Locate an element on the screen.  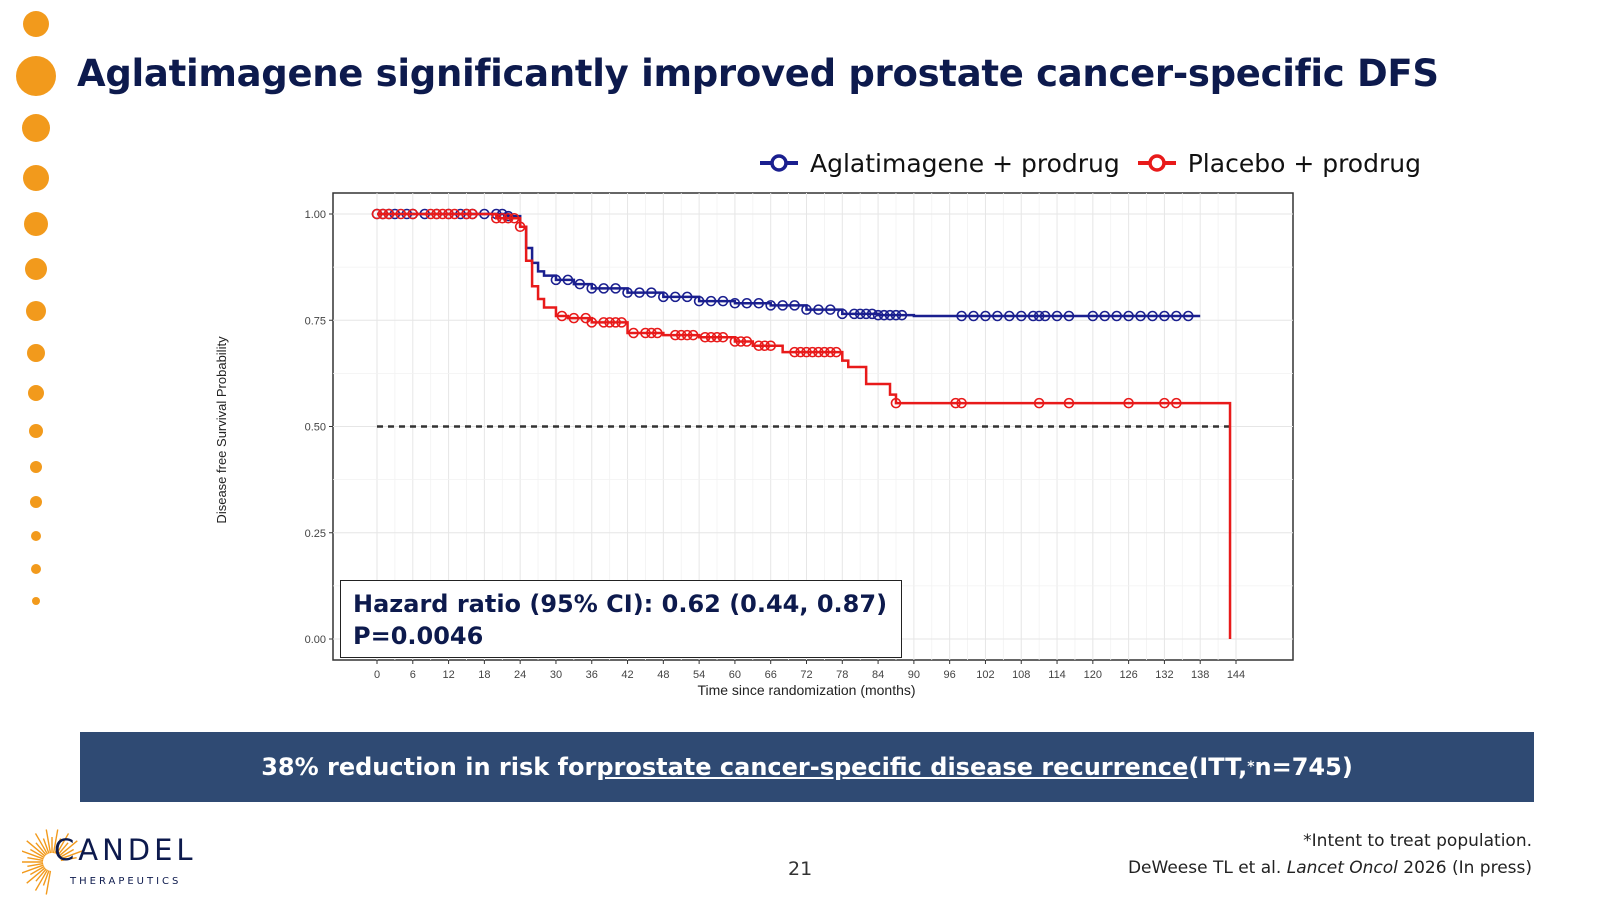
legend-item-aglatimagene: Aglatimagene + prodrug is located at coordinates (940, 163).